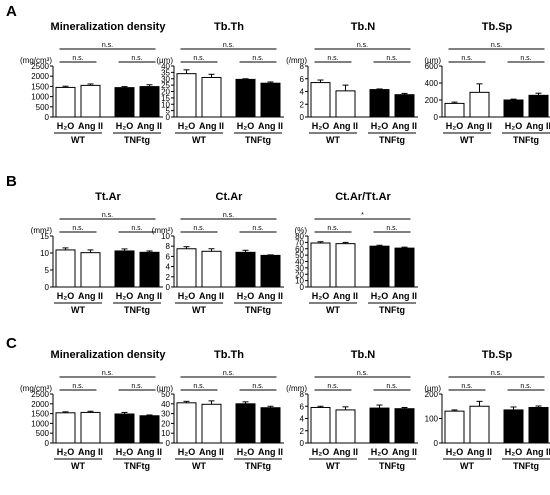  What do you see at coordinates (44, 236) in the screenshot?
I see `y-tick-label: 15` at bounding box center [44, 236].